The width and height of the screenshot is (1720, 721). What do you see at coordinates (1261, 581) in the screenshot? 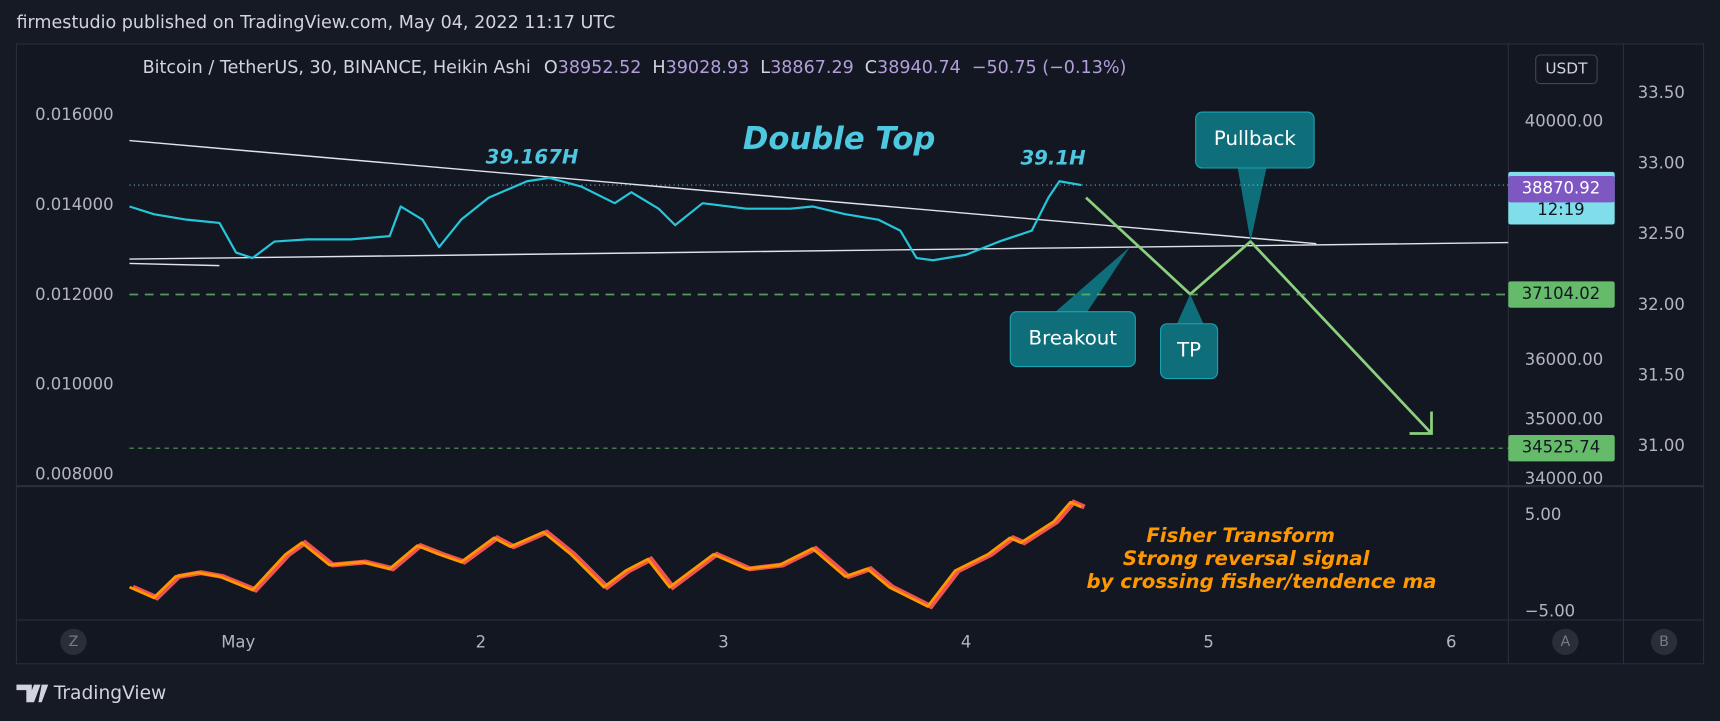
I see `indicator-note: by crossing fisher/tendence ma` at bounding box center [1261, 581].